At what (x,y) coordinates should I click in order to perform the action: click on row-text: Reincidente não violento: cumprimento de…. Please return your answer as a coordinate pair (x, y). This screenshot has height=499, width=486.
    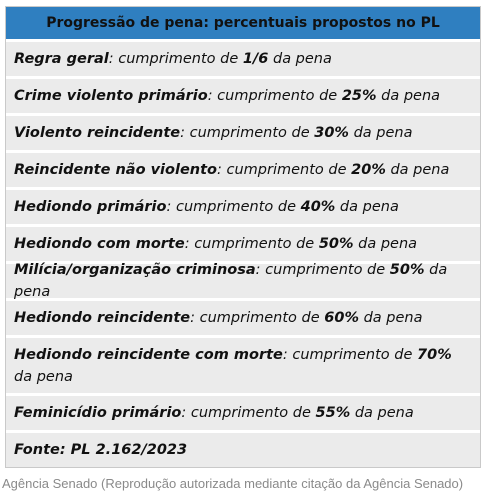
    Looking at the image, I should click on (231, 170).